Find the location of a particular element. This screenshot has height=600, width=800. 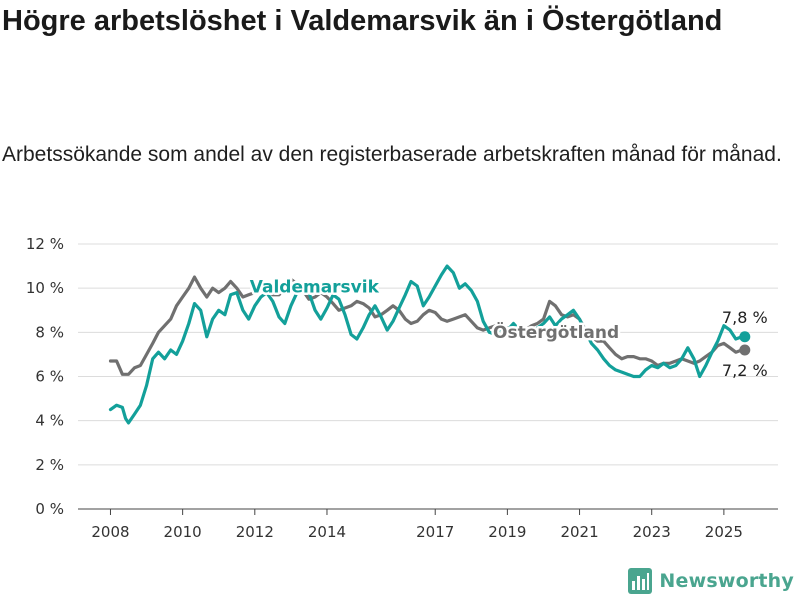

y-tick-label: 12 % is located at coordinates (45, 244).